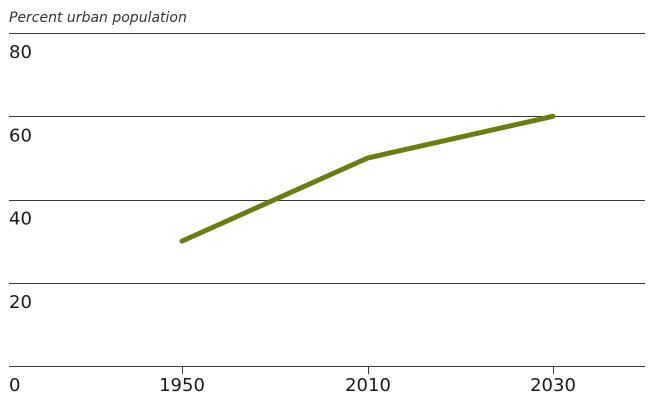 This screenshot has height=397, width=653. I want to click on x-tick-label: 2030, so click(553, 385).